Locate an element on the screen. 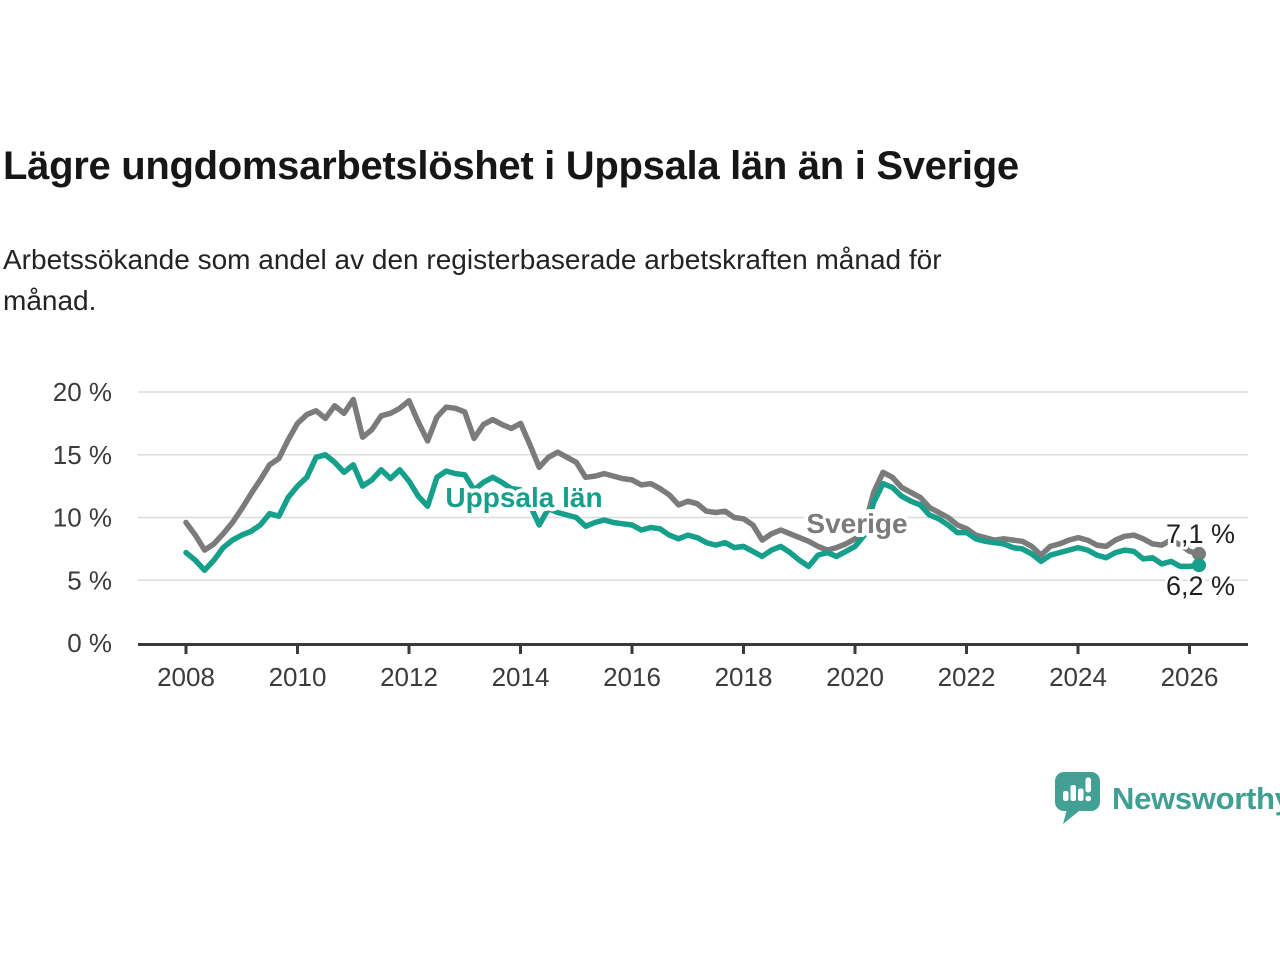 The height and width of the screenshot is (960, 1280). newsworthy-logo-icon is located at coordinates (1077, 798).